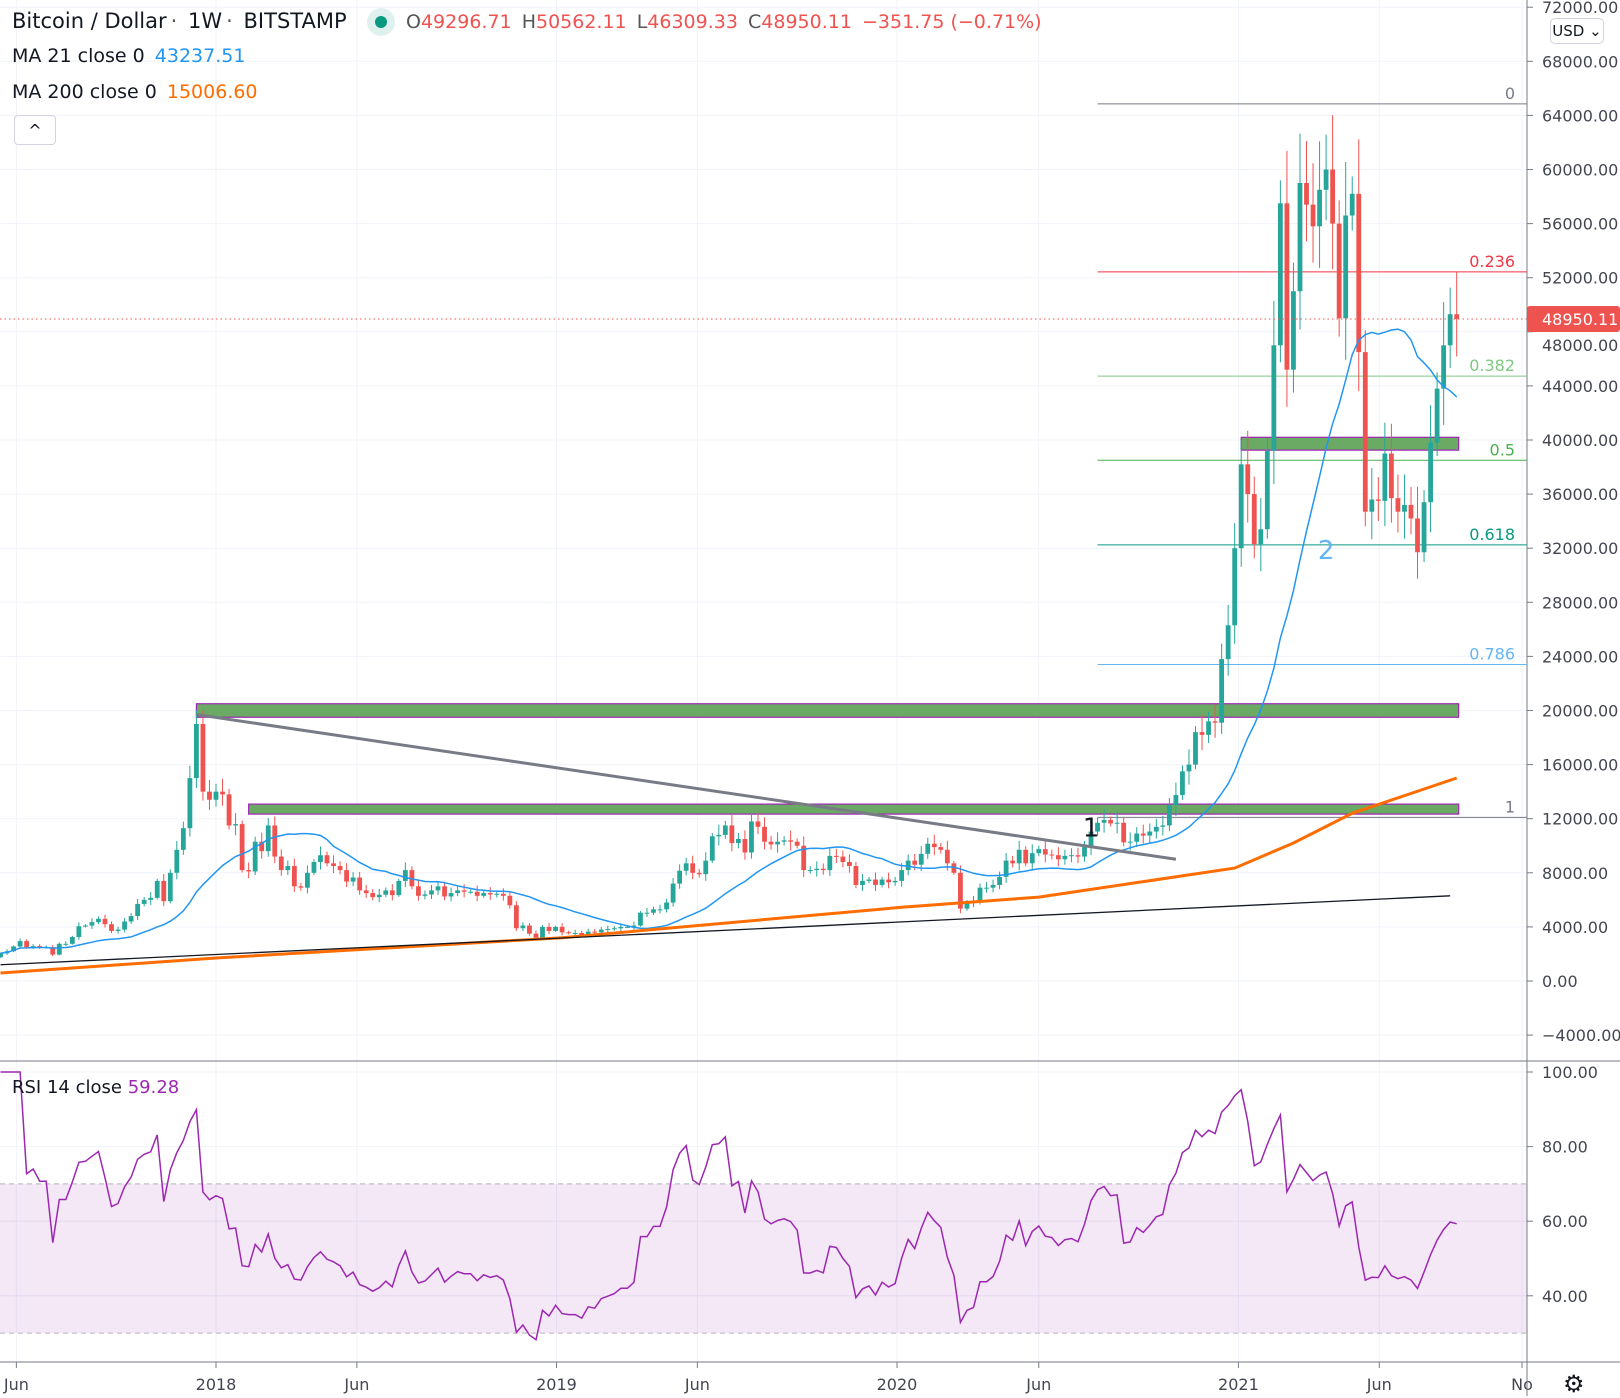  I want to click on high-value: 50562.11, so click(581, 22).